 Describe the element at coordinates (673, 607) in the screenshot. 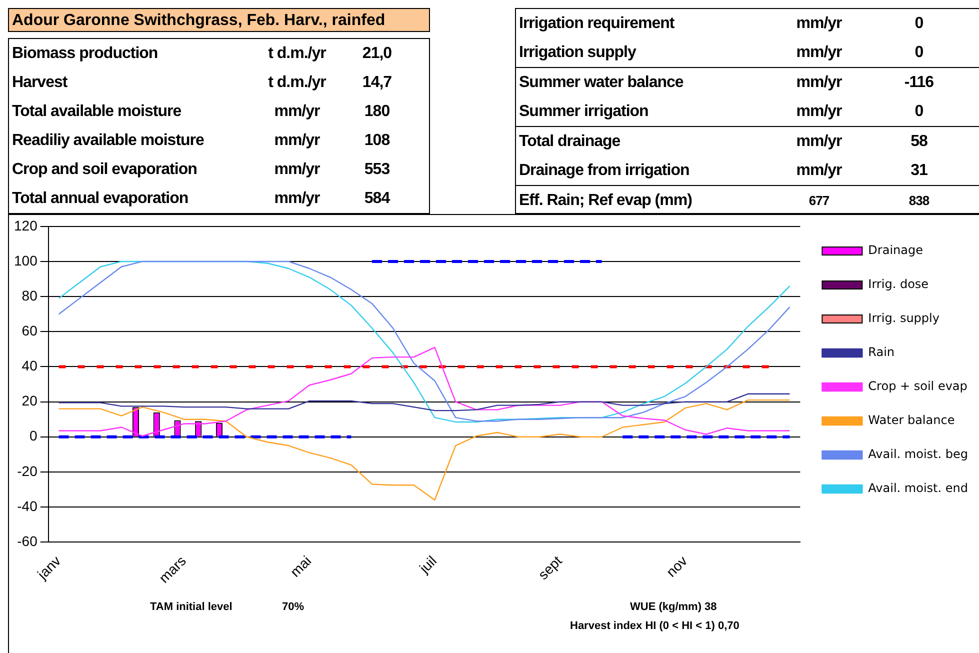

I see `text: WUE (kg/mm) 38` at that location.